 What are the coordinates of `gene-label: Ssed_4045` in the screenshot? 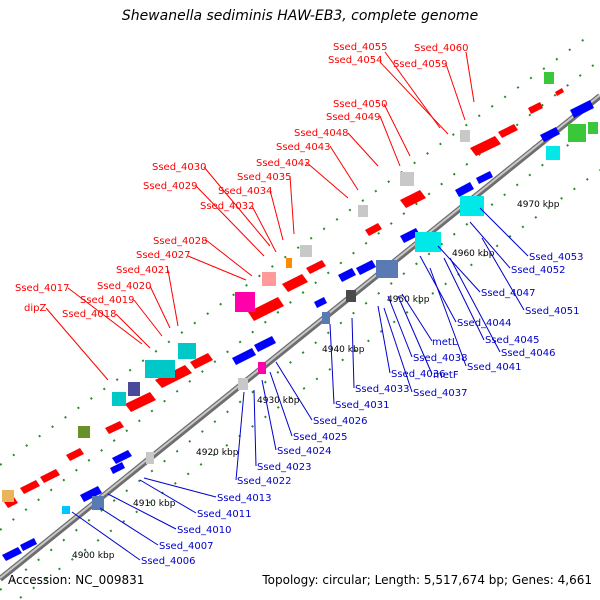 It's located at (512, 340).